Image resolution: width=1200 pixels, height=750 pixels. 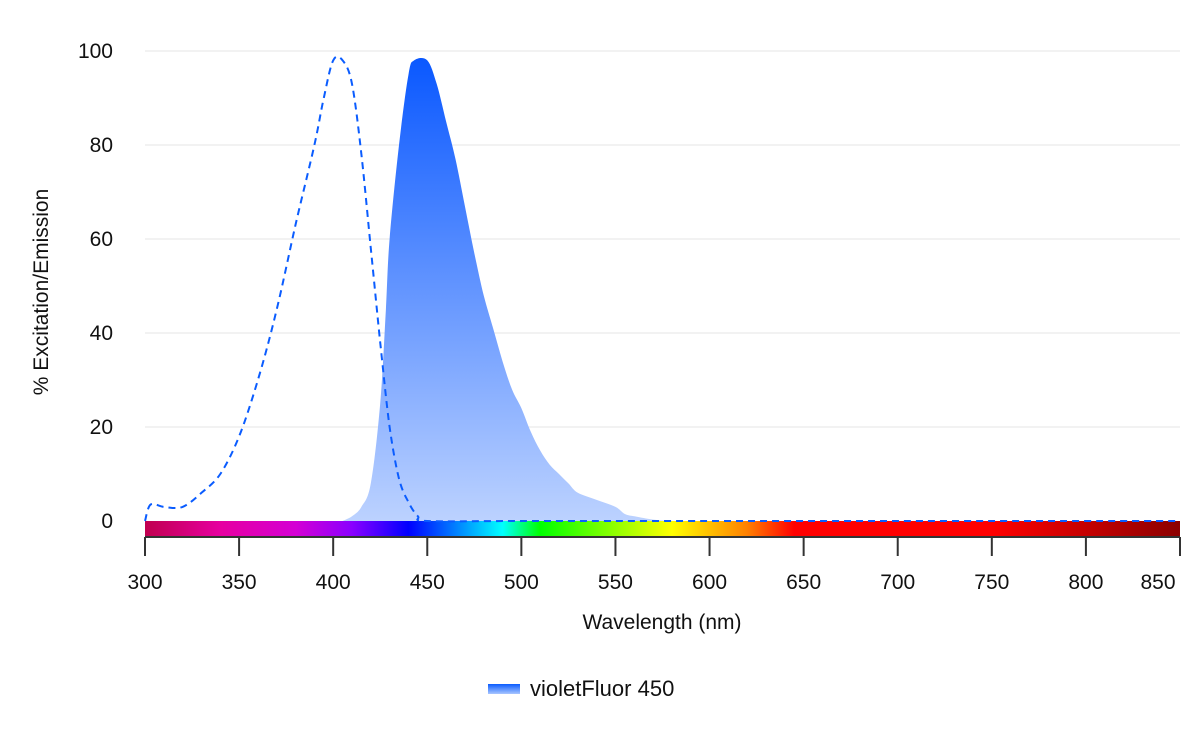 What do you see at coordinates (1157, 582) in the screenshot?
I see `x-tick-label: 850` at bounding box center [1157, 582].